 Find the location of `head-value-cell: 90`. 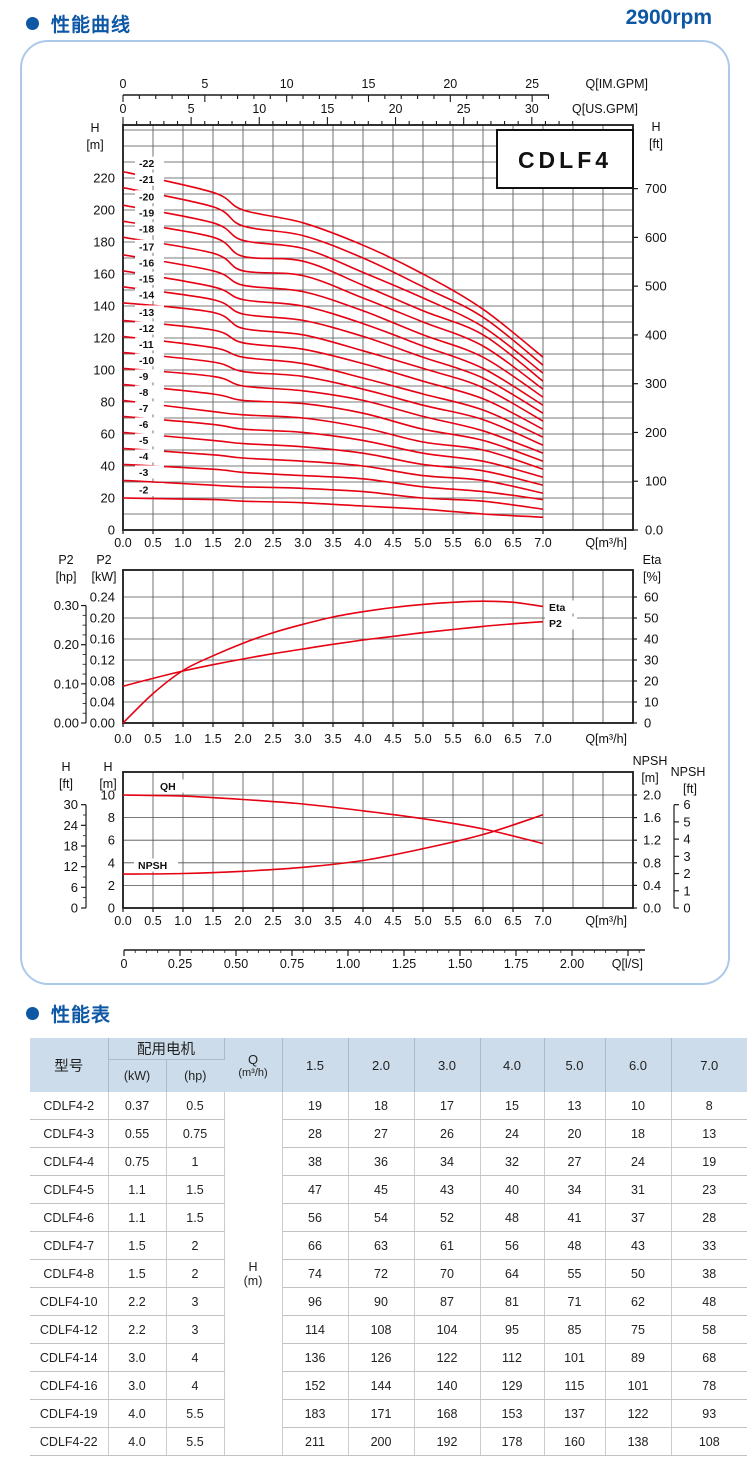

head-value-cell: 90 is located at coordinates (381, 1301).